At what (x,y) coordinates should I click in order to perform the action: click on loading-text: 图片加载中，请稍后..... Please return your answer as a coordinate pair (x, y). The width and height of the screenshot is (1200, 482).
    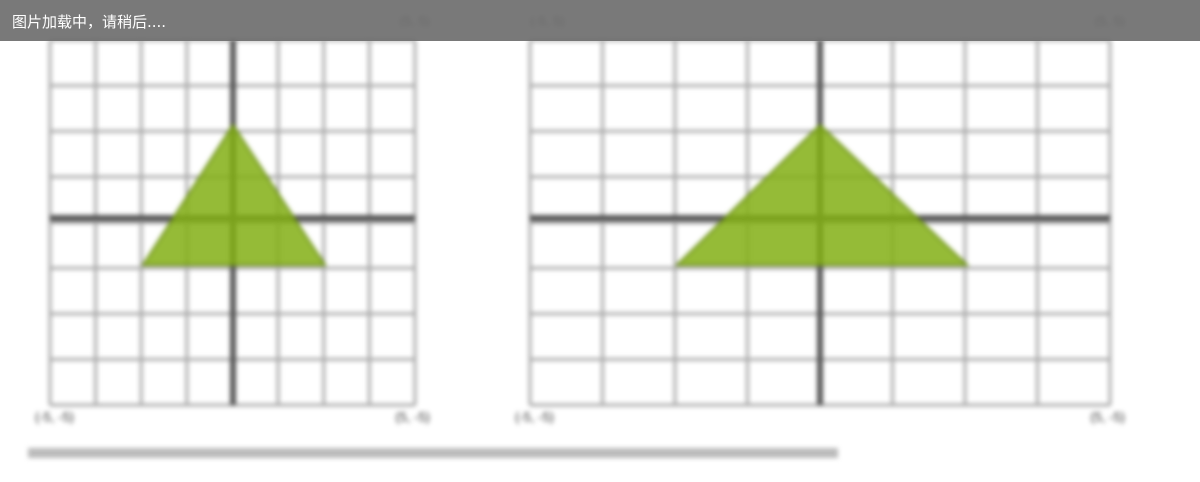
    Looking at the image, I should click on (89, 22).